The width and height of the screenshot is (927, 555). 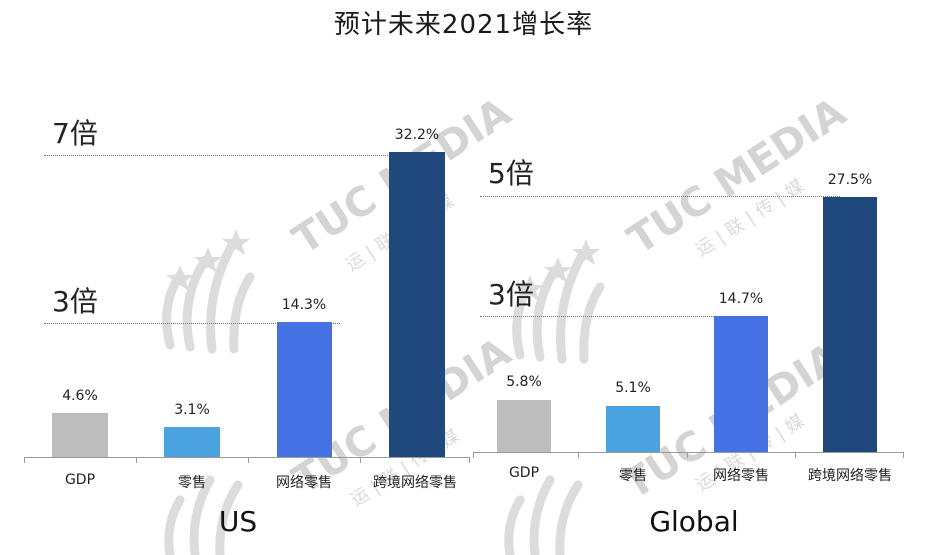 I want to click on us-x-axis, so click(x=247, y=457).